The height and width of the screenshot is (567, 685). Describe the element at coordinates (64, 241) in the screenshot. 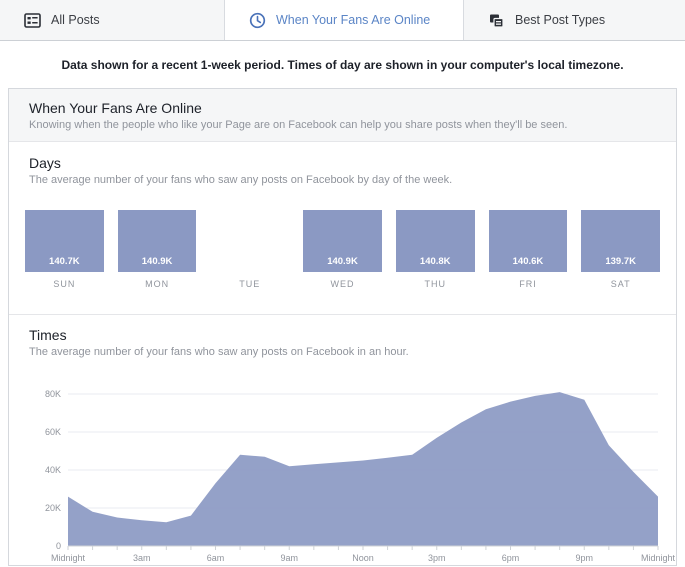

I see `day-bar: 140.7K` at that location.